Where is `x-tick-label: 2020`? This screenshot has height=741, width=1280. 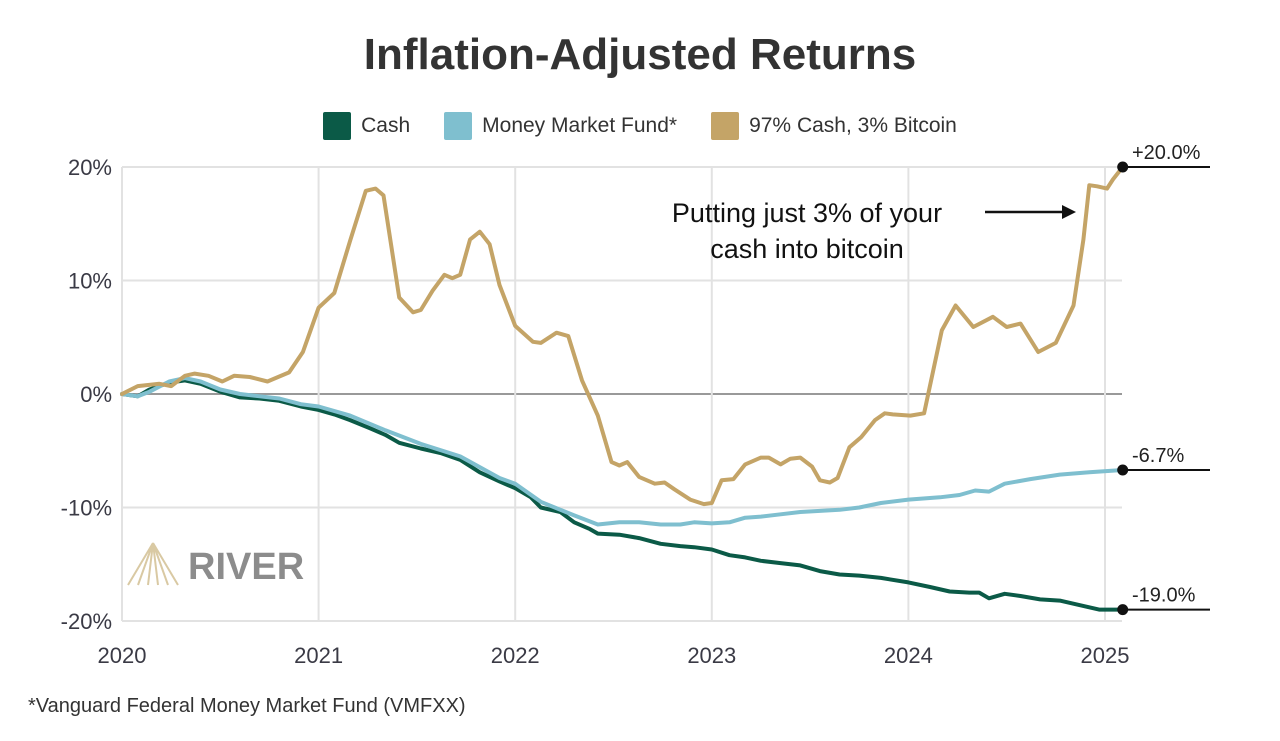
x-tick-label: 2020 is located at coordinates (122, 655).